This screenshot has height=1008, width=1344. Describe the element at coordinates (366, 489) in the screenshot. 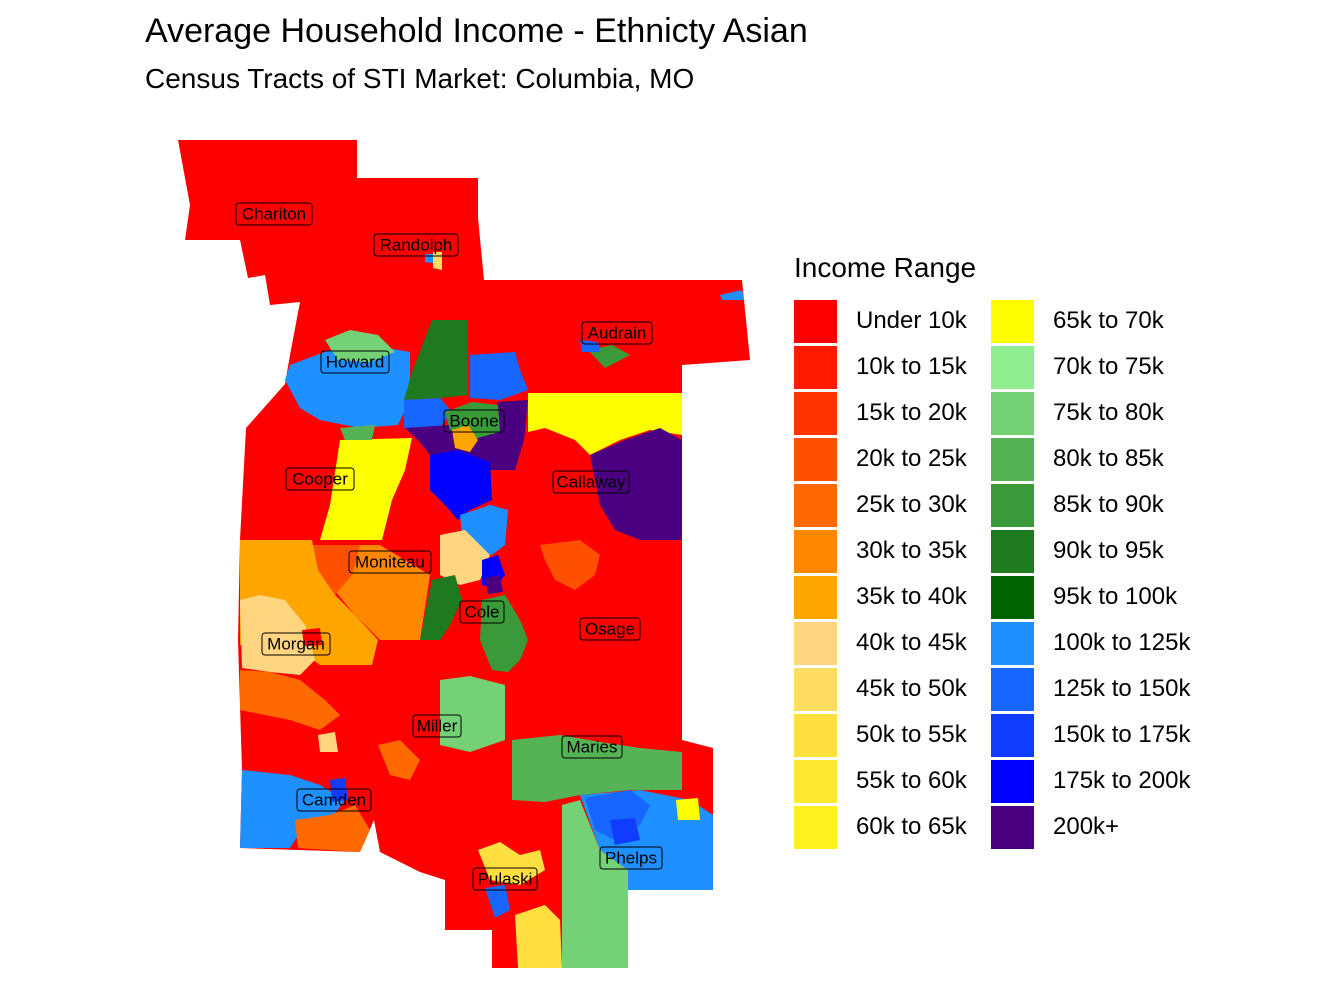

I see `tract-cooper-yellow` at that location.